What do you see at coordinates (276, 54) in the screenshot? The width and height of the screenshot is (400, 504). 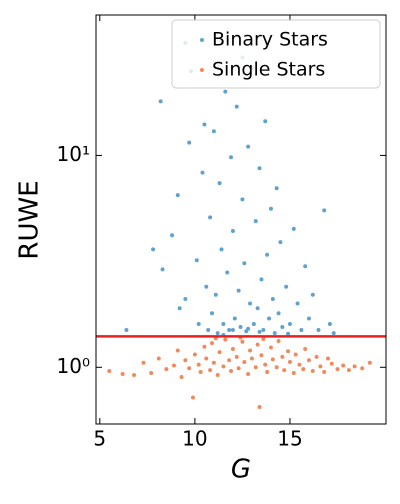 I see `legend-box` at bounding box center [276, 54].